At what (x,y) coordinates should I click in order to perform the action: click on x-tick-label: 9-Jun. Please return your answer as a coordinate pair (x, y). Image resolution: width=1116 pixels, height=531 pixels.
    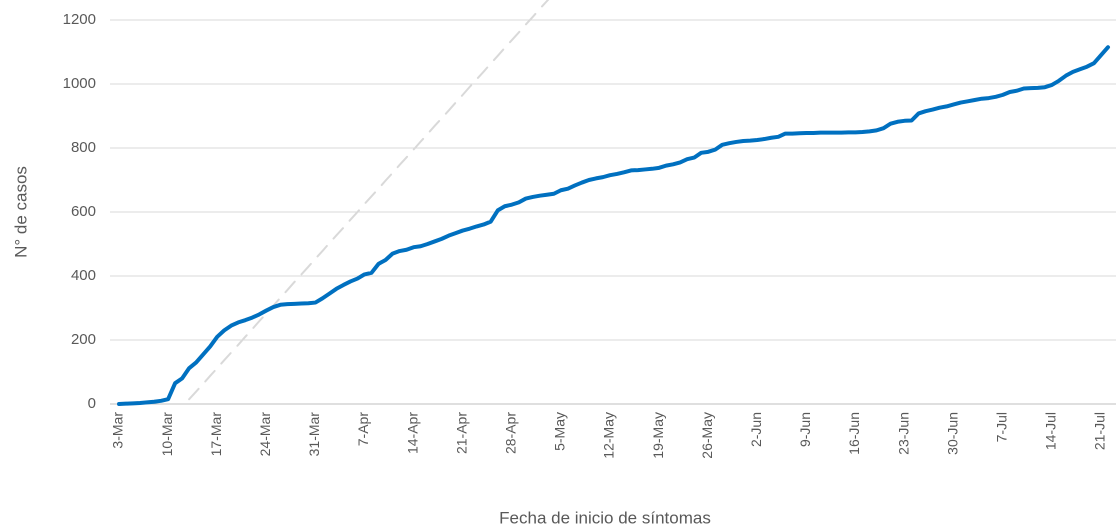
    Looking at the image, I should click on (805, 429).